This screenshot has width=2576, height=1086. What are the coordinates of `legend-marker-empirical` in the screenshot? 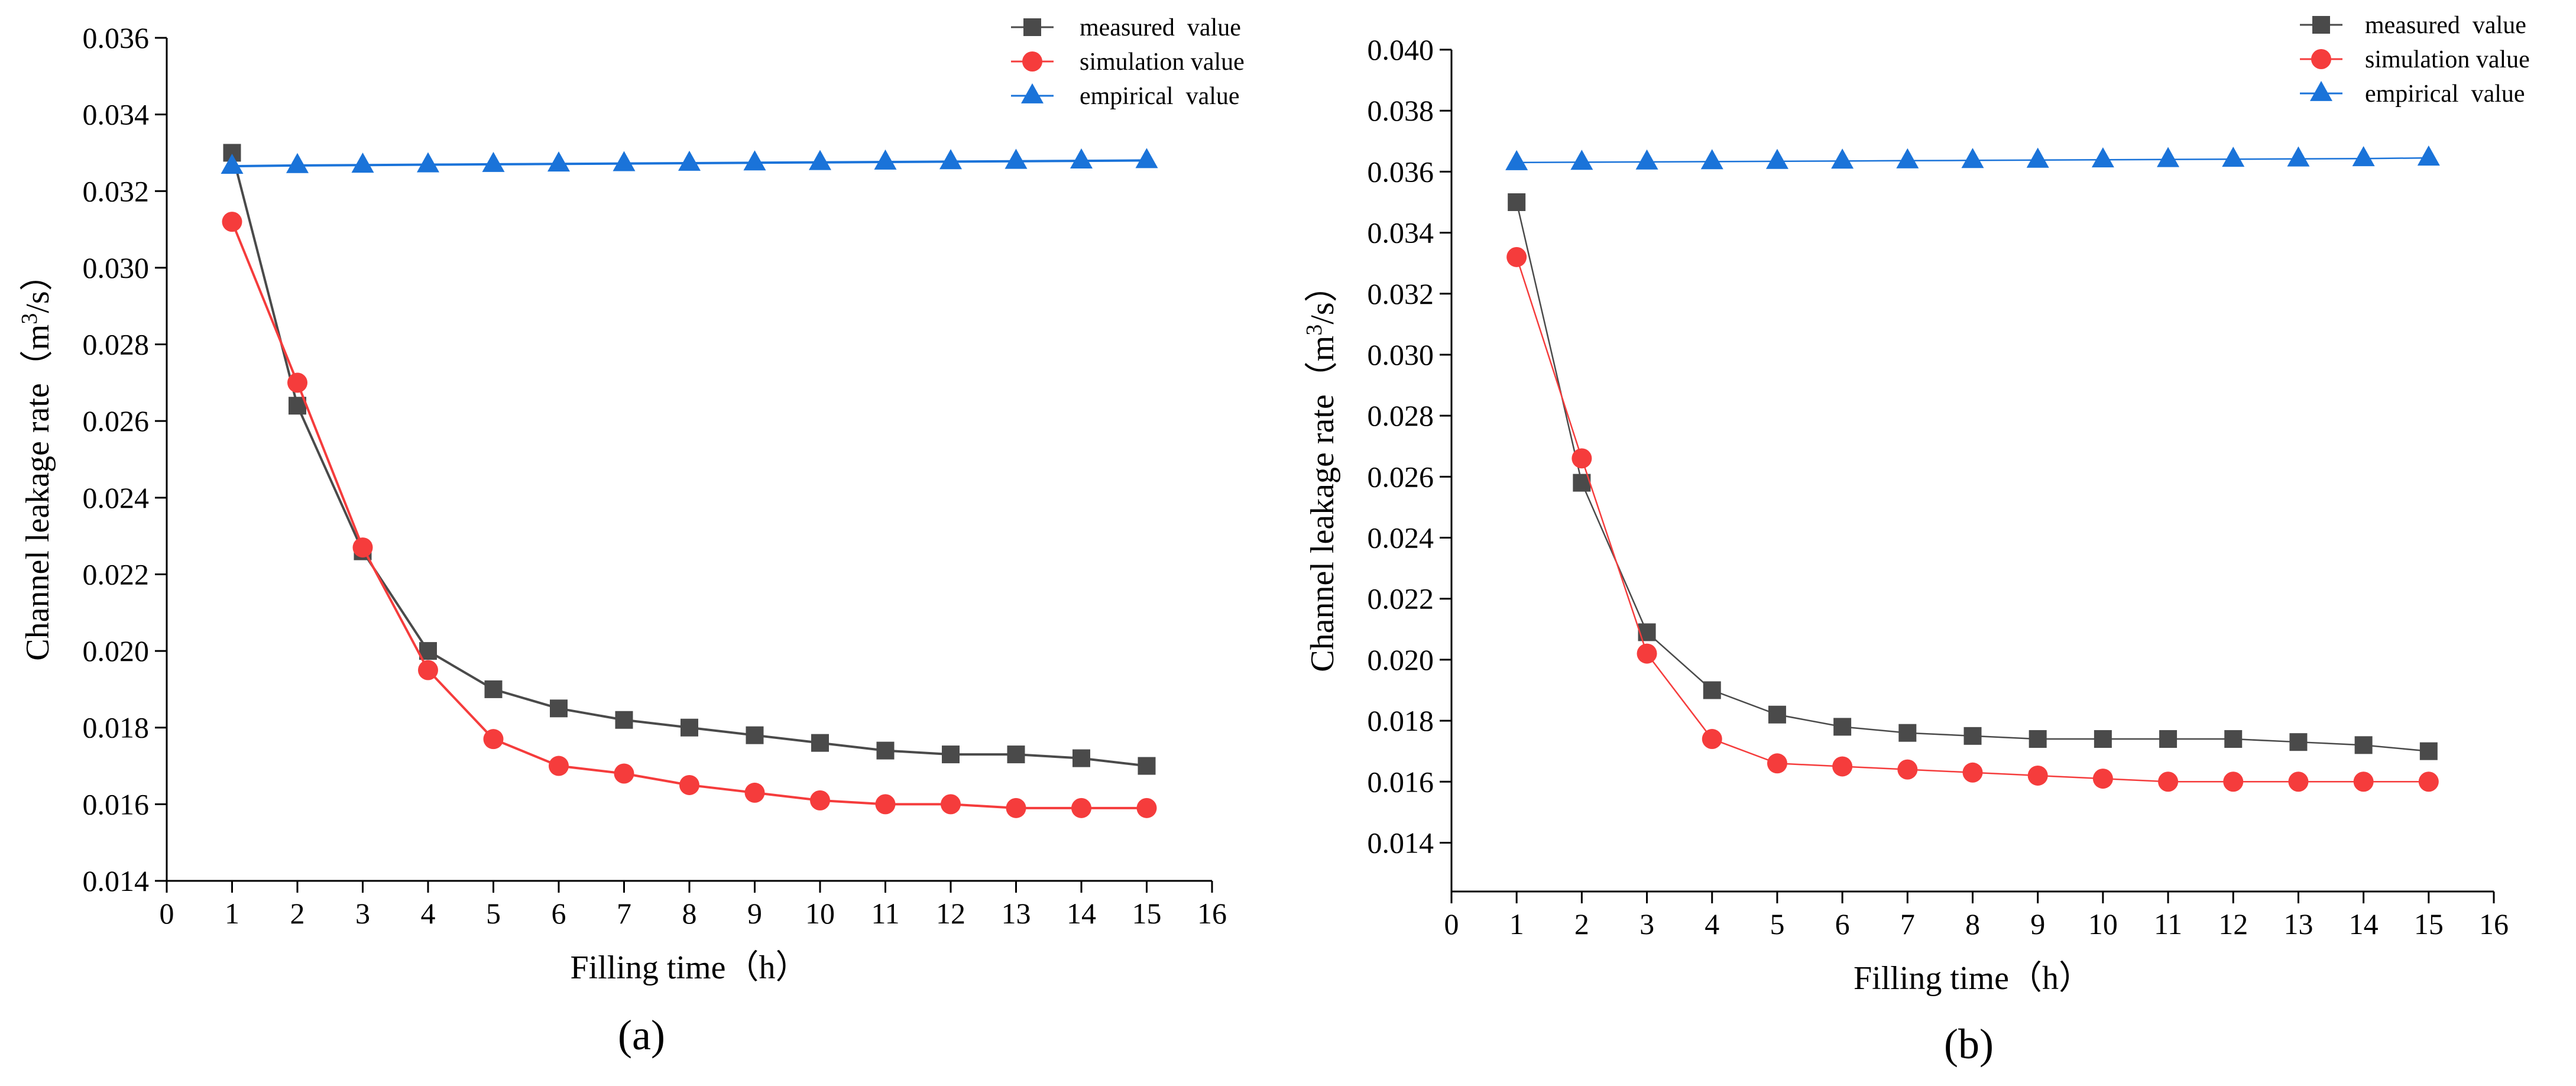 It's located at (1032, 93).